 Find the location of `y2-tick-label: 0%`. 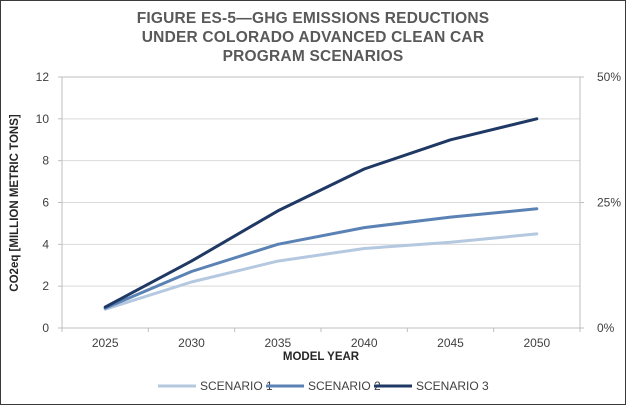

y2-tick-label: 0% is located at coordinates (606, 328).